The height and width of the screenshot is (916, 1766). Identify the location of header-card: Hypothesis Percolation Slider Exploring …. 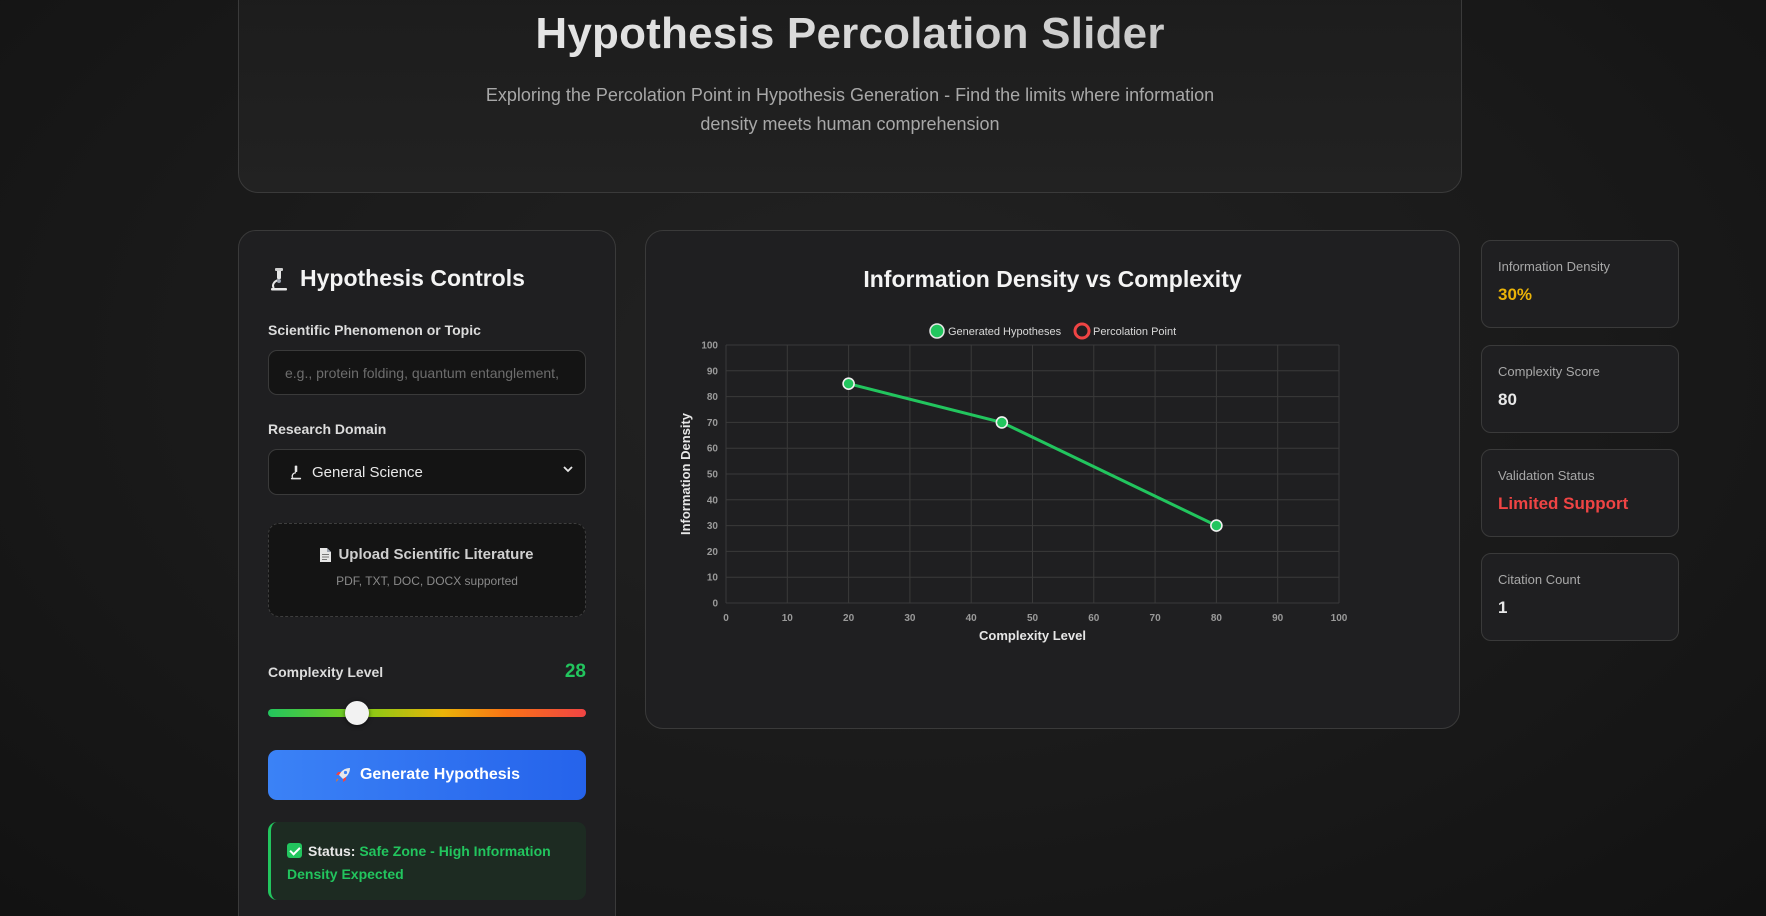
(850, 96).